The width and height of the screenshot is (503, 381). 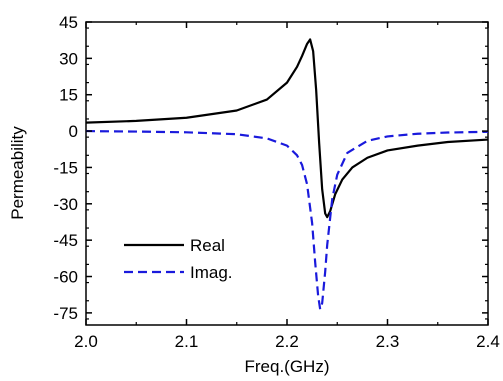 What do you see at coordinates (68, 95) in the screenshot?
I see `y-tick-label: 15` at bounding box center [68, 95].